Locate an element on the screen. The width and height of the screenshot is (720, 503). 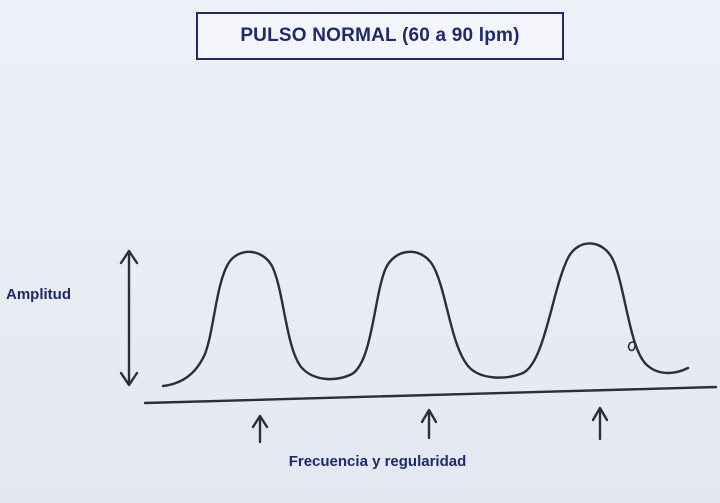
amplitude-label: Amplitud is located at coordinates (38, 294).